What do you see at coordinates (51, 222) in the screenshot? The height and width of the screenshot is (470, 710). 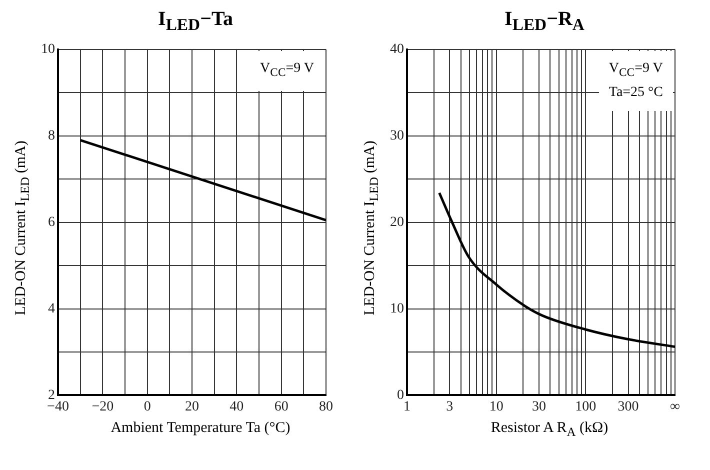 I see `y-tick-label: 6` at bounding box center [51, 222].